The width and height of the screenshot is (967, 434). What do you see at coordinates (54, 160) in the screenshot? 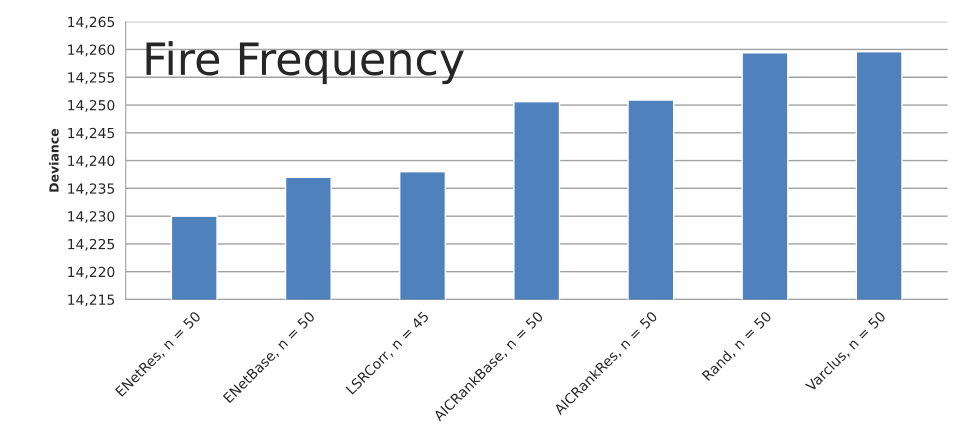
I see `y-axis-title: Deviance` at bounding box center [54, 160].